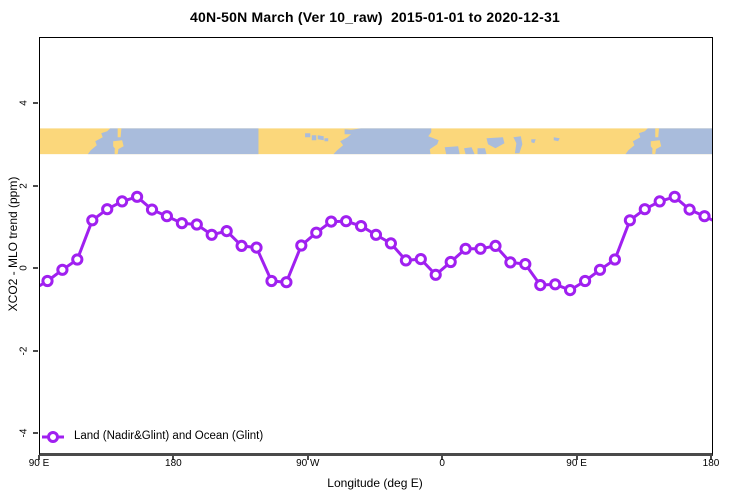  I want to click on x-axis-title: Longitude (deg E), so click(375, 483).